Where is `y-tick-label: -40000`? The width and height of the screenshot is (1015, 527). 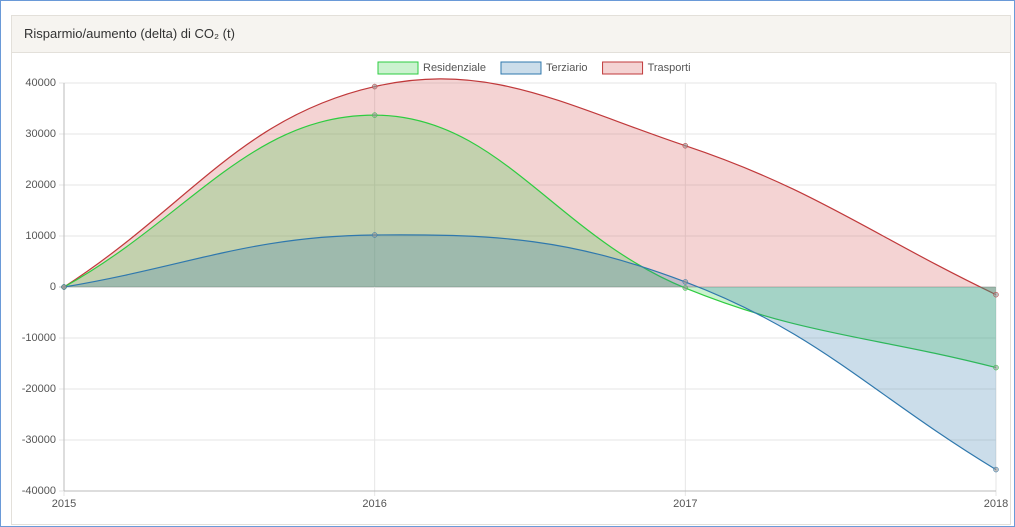
y-tick-label: -40000 is located at coordinates (39, 491).